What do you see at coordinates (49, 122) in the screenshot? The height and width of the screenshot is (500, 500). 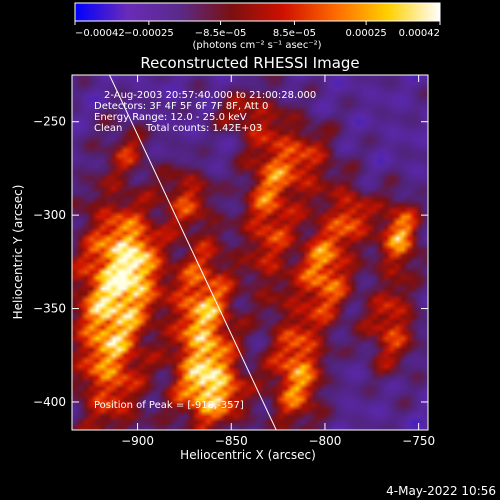 I see `y-tick-label: −250` at bounding box center [49, 122].